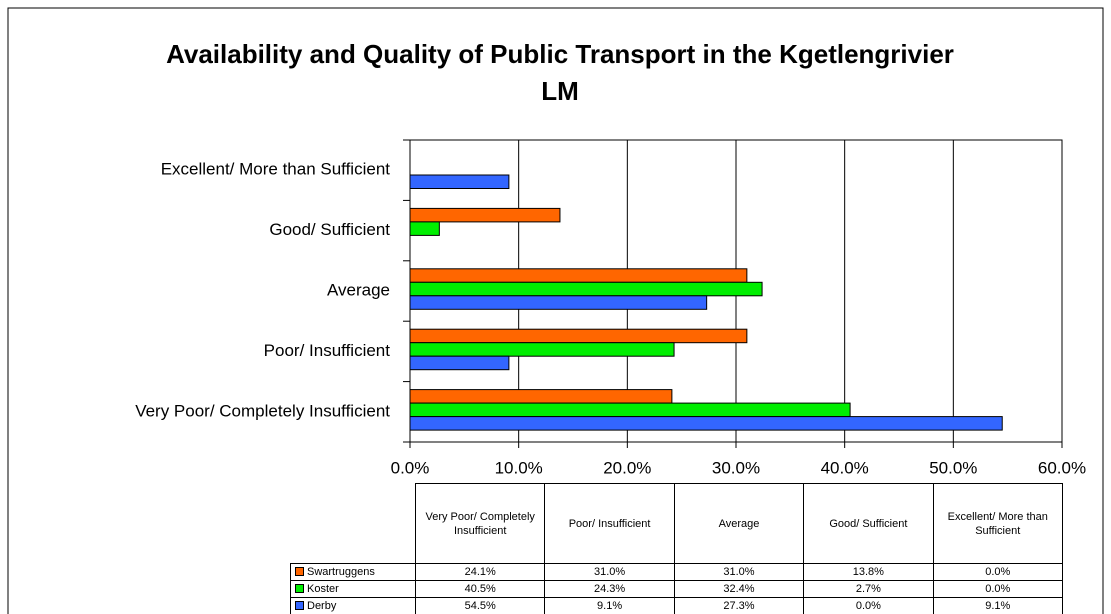 This screenshot has width=1111, height=614. What do you see at coordinates (341, 572) in the screenshot?
I see `legend-label: Swartruggens` at bounding box center [341, 572].